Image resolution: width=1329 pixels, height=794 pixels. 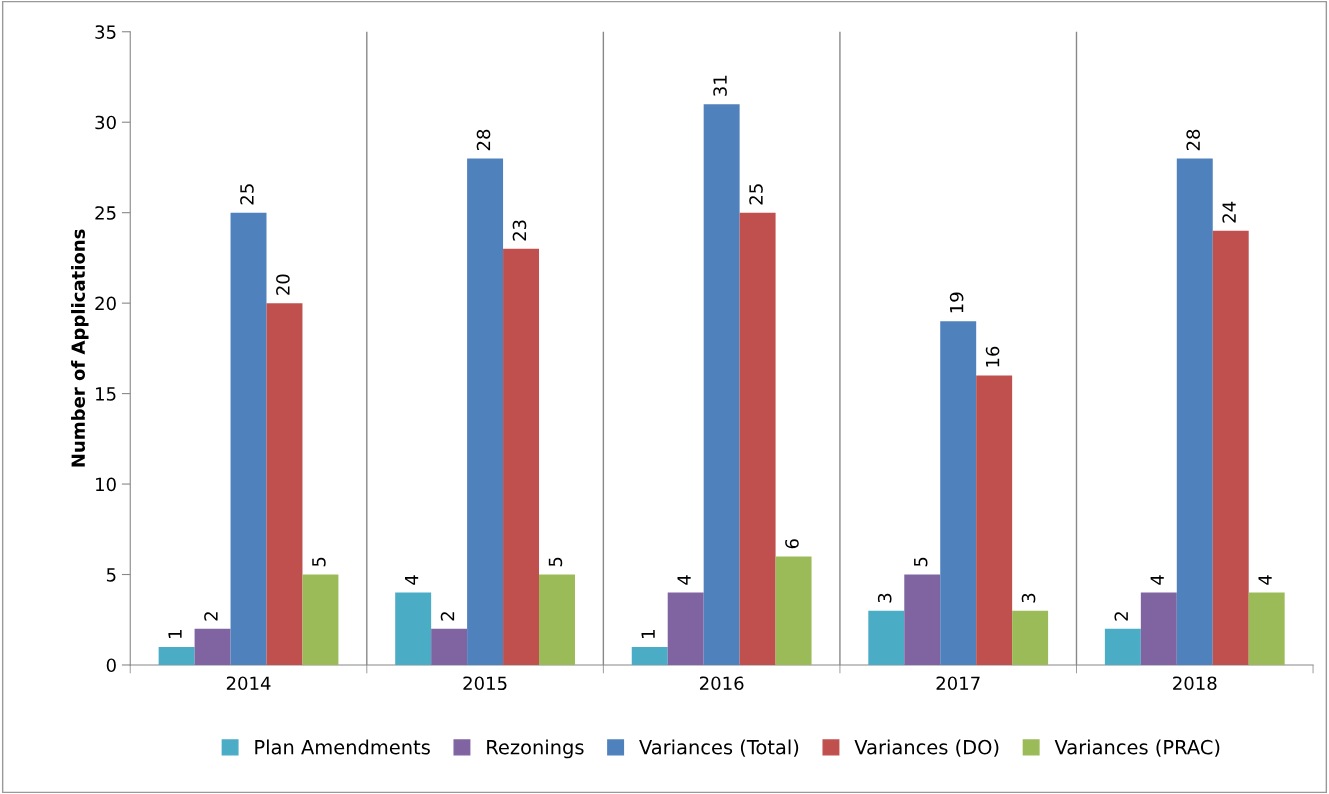 What do you see at coordinates (992, 356) in the screenshot?
I see `data-label: 16` at bounding box center [992, 356].